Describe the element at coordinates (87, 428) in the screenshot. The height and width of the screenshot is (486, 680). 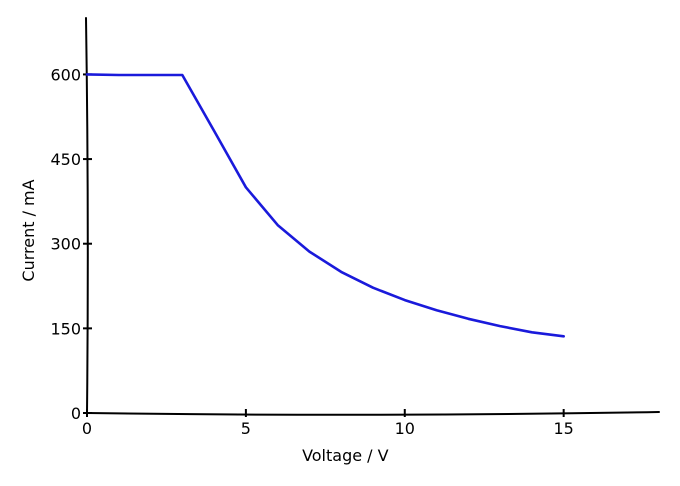
I see `x-tick-label: 0` at that location.